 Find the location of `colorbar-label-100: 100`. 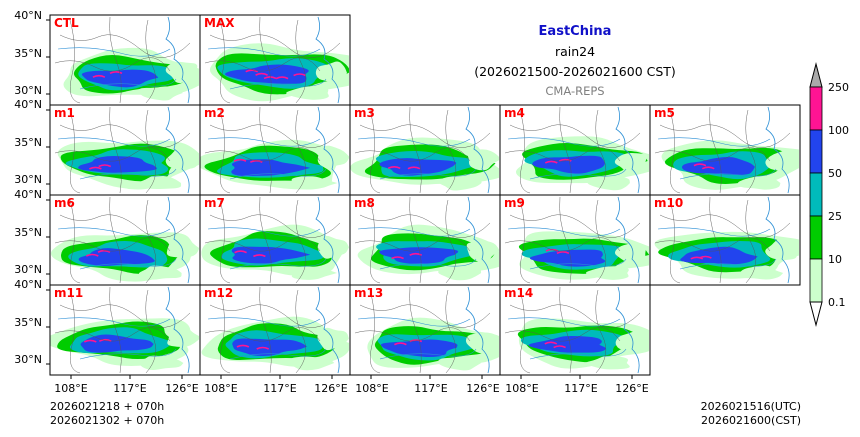

colorbar-label-100: 100 is located at coordinates (838, 130).